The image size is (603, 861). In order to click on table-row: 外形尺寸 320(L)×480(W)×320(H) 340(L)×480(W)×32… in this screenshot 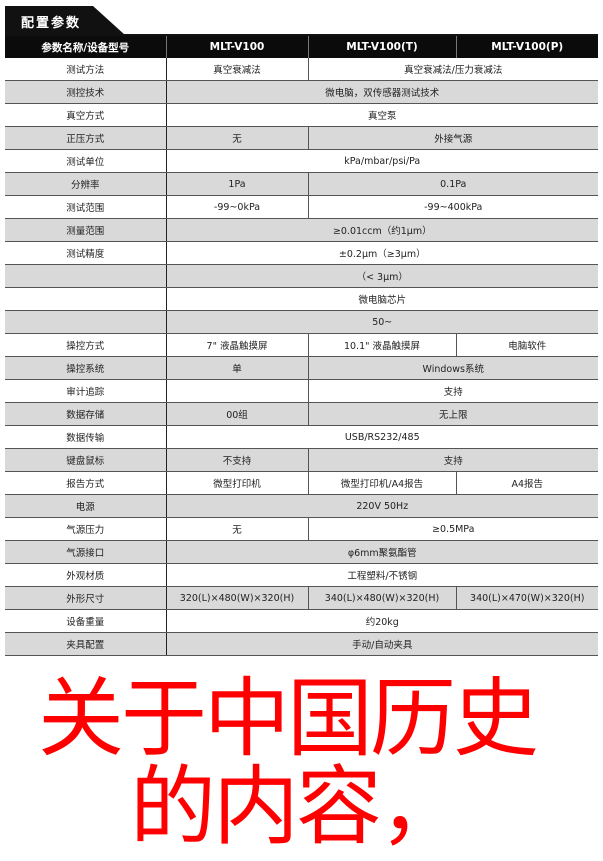, I will do `click(301, 598)`.